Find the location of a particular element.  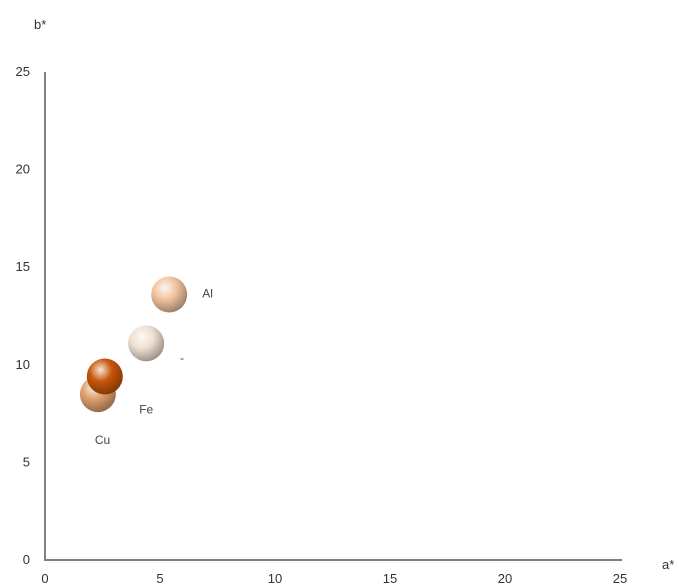

x-tick-label: 20 is located at coordinates (505, 578).